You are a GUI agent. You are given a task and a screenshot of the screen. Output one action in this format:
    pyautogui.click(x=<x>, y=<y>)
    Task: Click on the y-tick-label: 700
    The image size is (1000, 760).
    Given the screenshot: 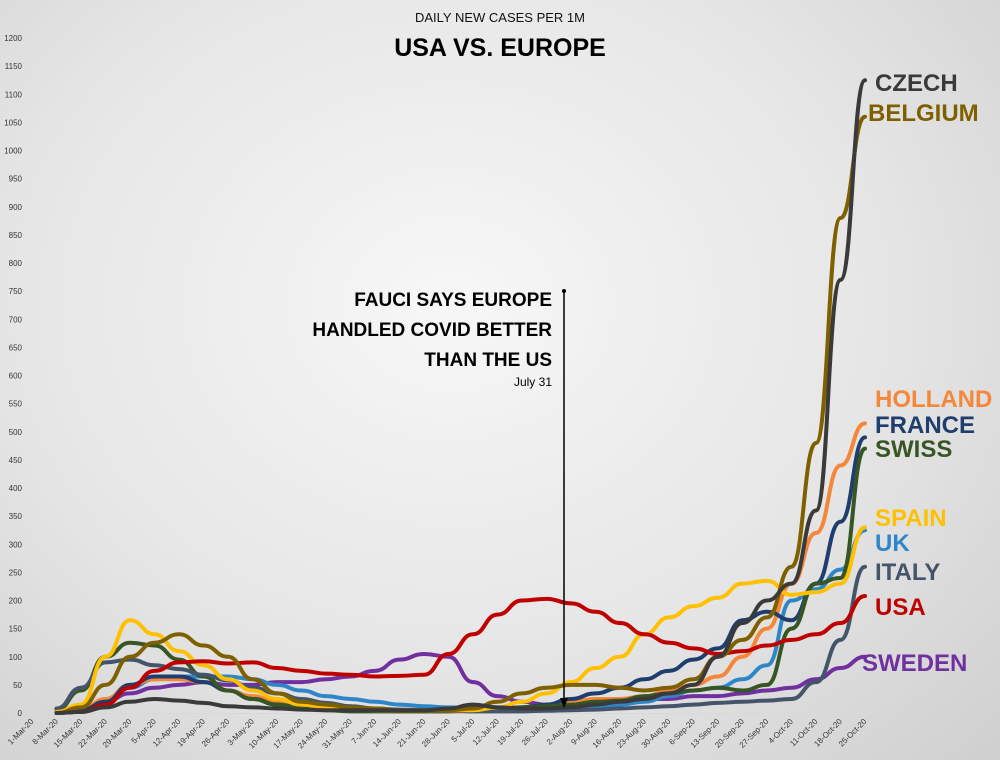 What is the action you would take?
    pyautogui.click(x=16, y=319)
    